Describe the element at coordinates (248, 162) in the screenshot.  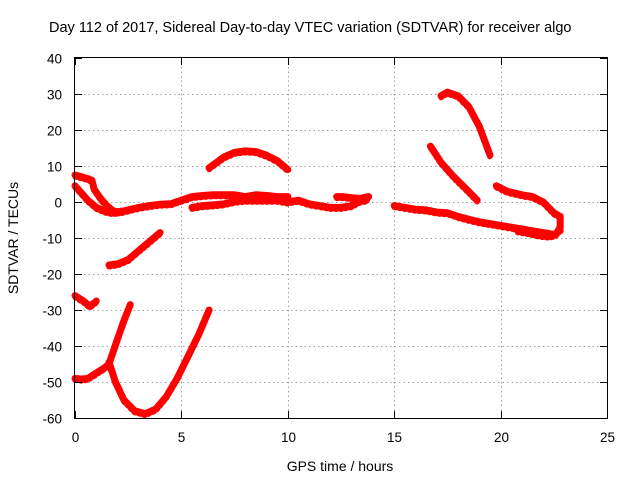
I see `series-arc-6-marks` at that location.